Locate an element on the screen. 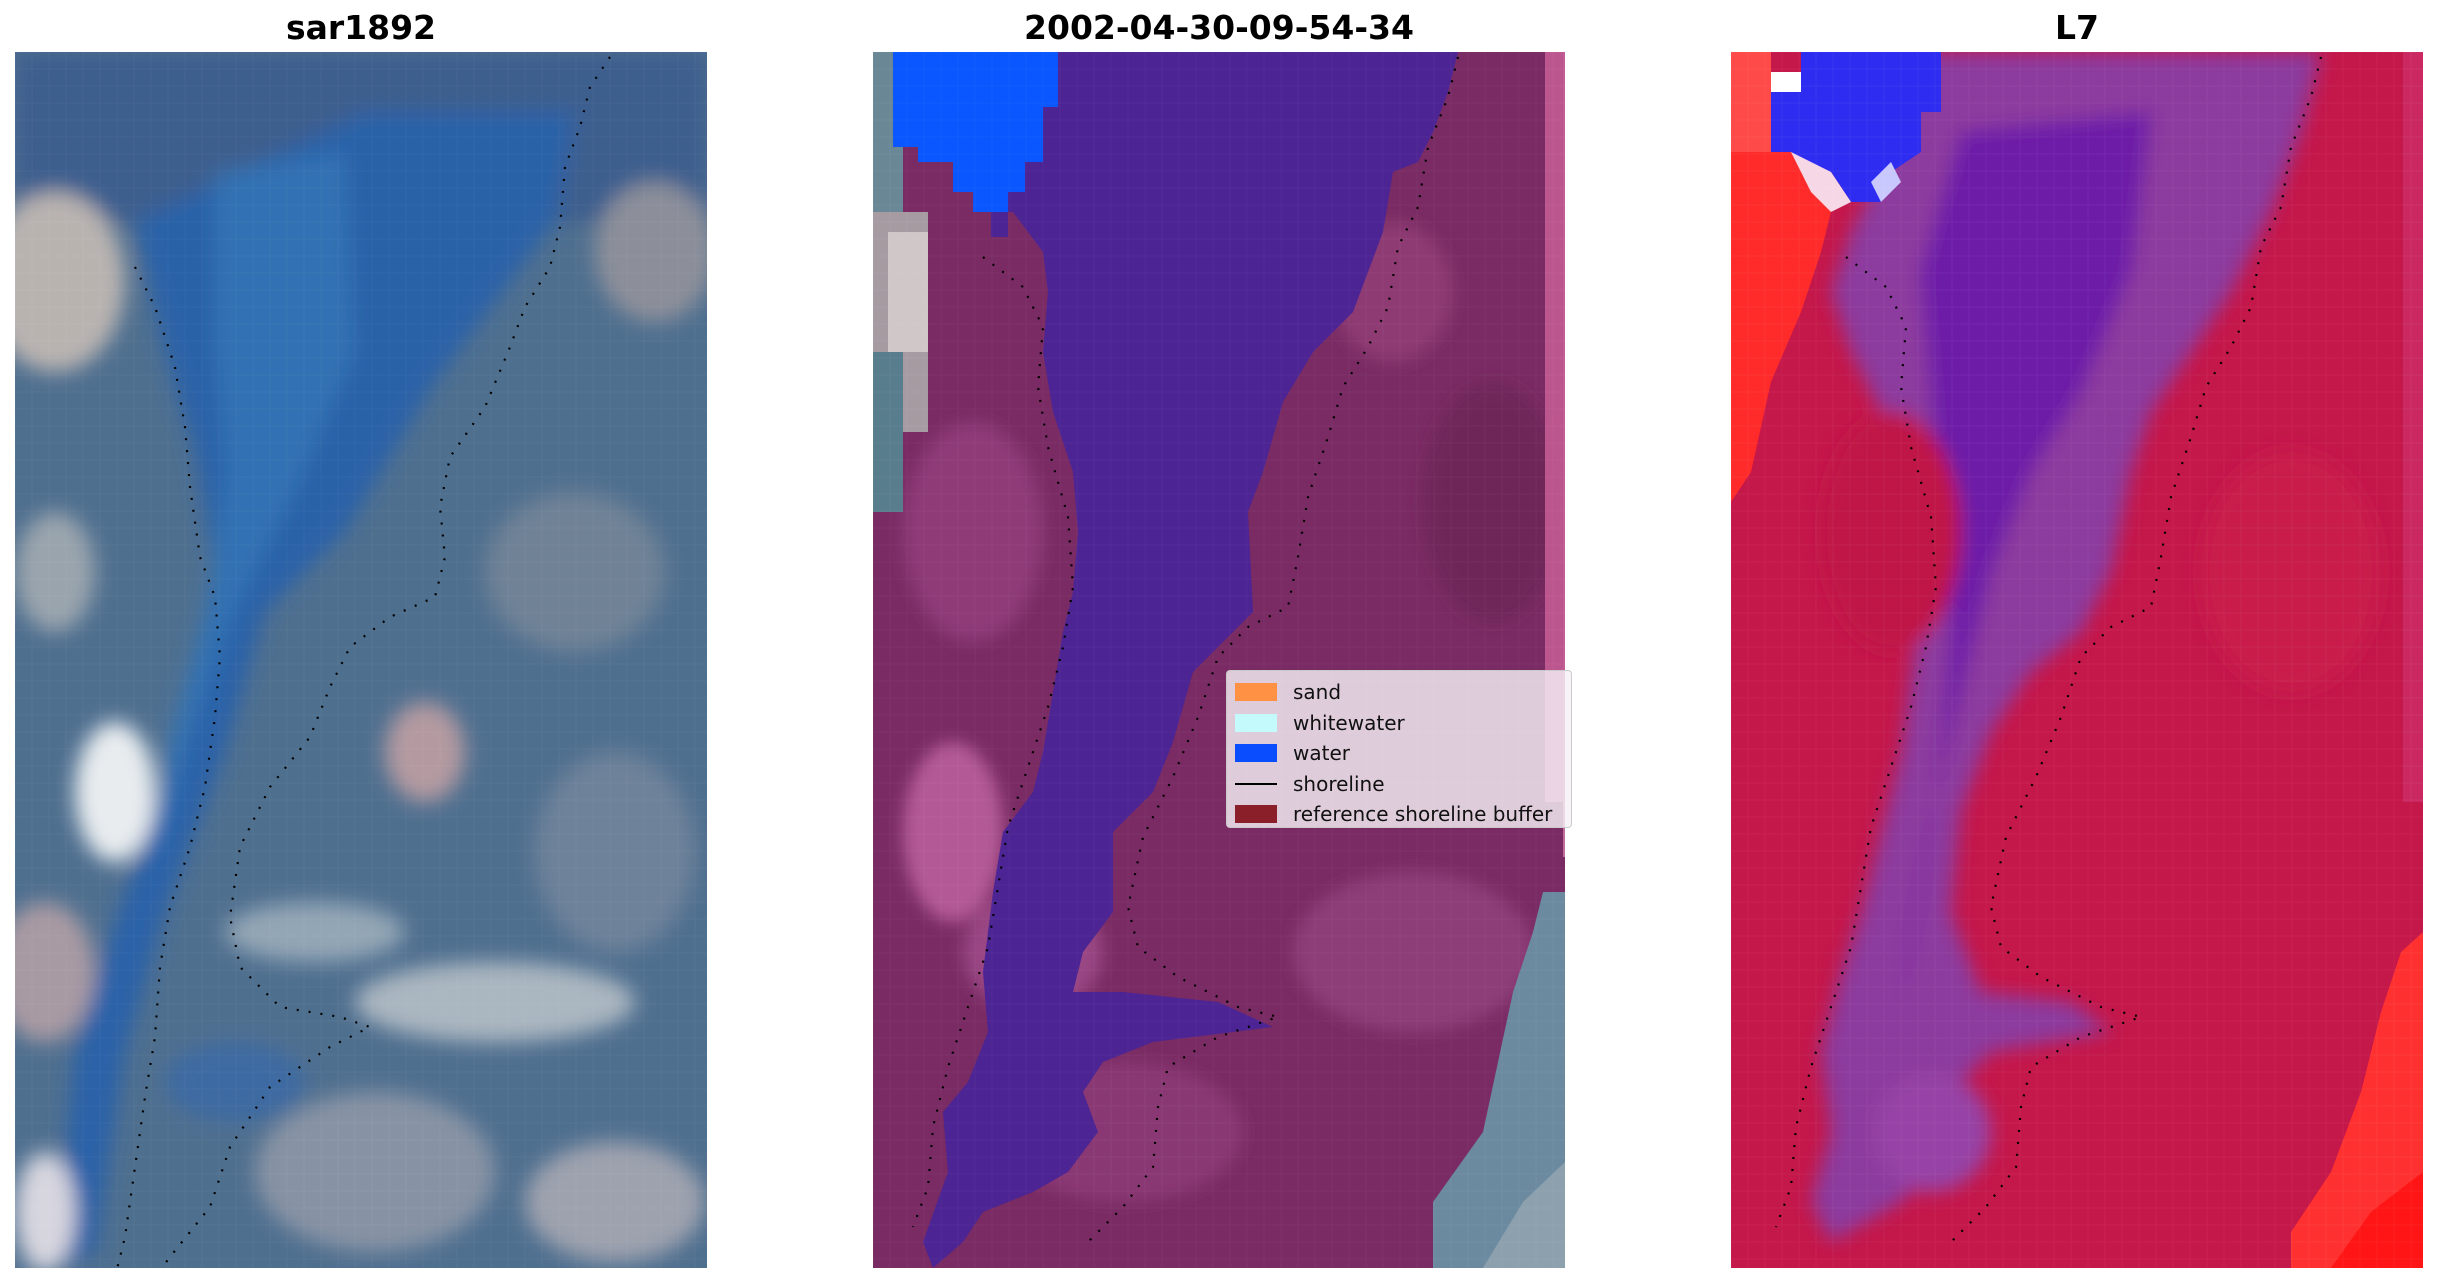  panel-title-rgb: sar1892 is located at coordinates (361, 27).